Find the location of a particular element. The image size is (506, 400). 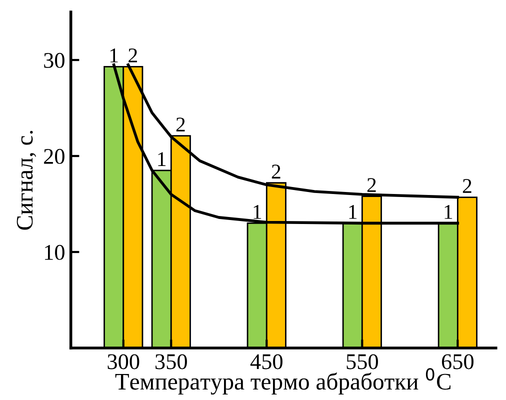

x-tick-label: 450 is located at coordinates (266, 362).